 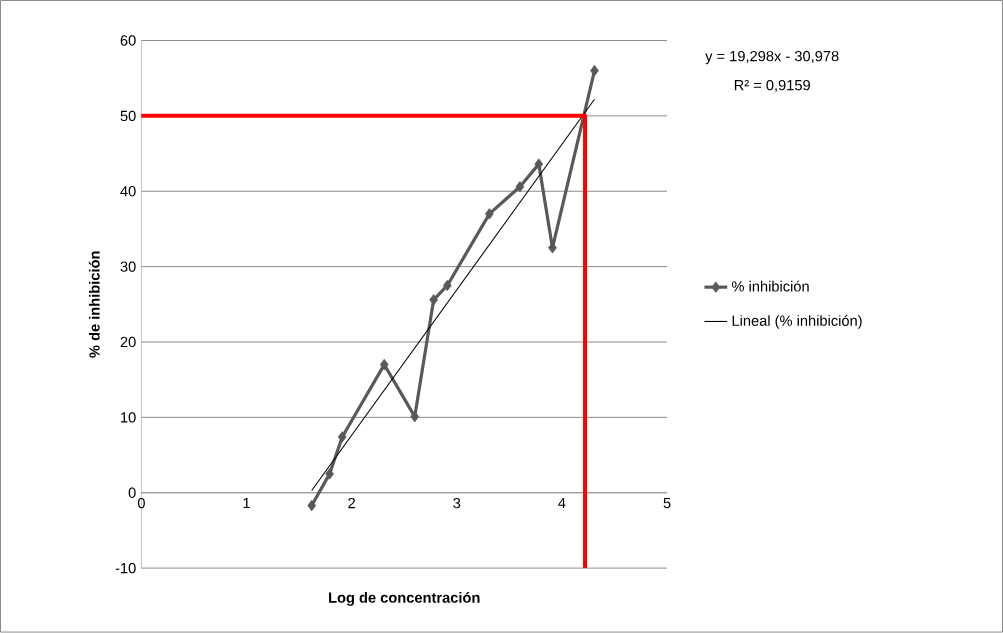 I want to click on y-tick-label: 10, so click(x=128, y=417).